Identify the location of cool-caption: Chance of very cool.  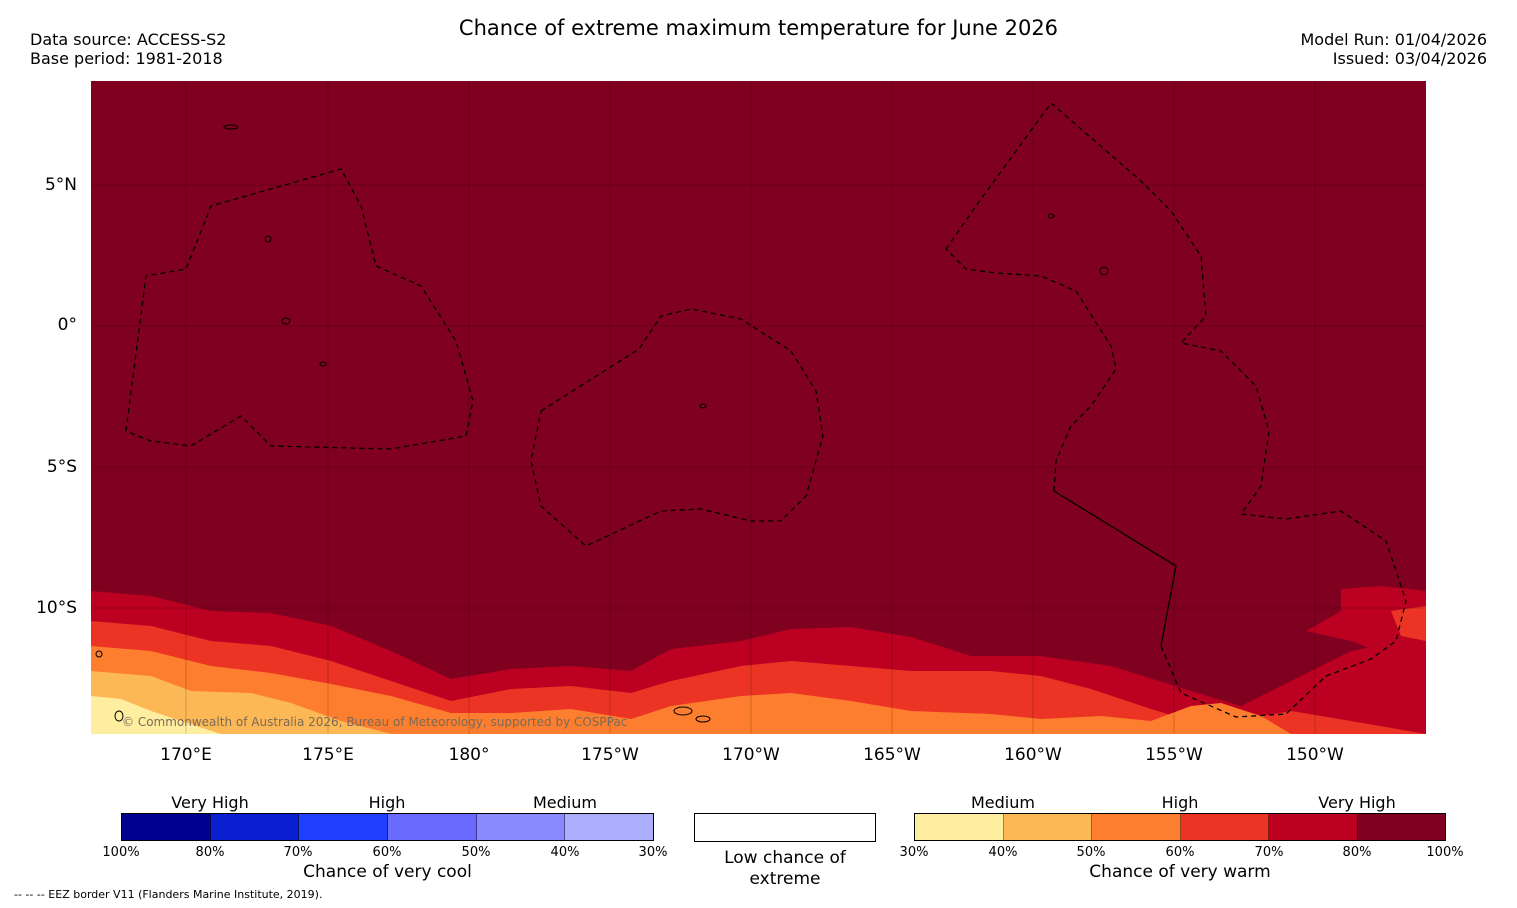
(387, 872).